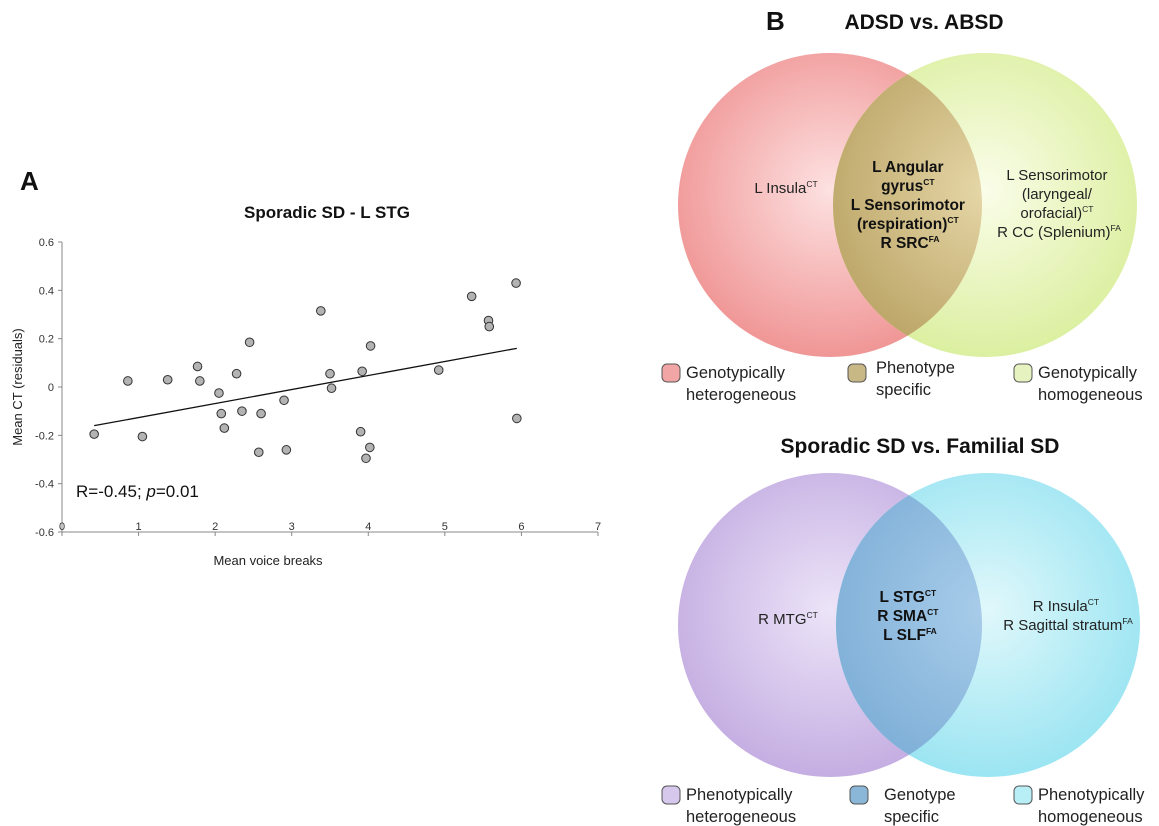 Image resolution: width=1159 pixels, height=826 pixels. What do you see at coordinates (920, 446) in the screenshot?
I see `venn2-title: Sporadic SD vs. Familial SD` at bounding box center [920, 446].